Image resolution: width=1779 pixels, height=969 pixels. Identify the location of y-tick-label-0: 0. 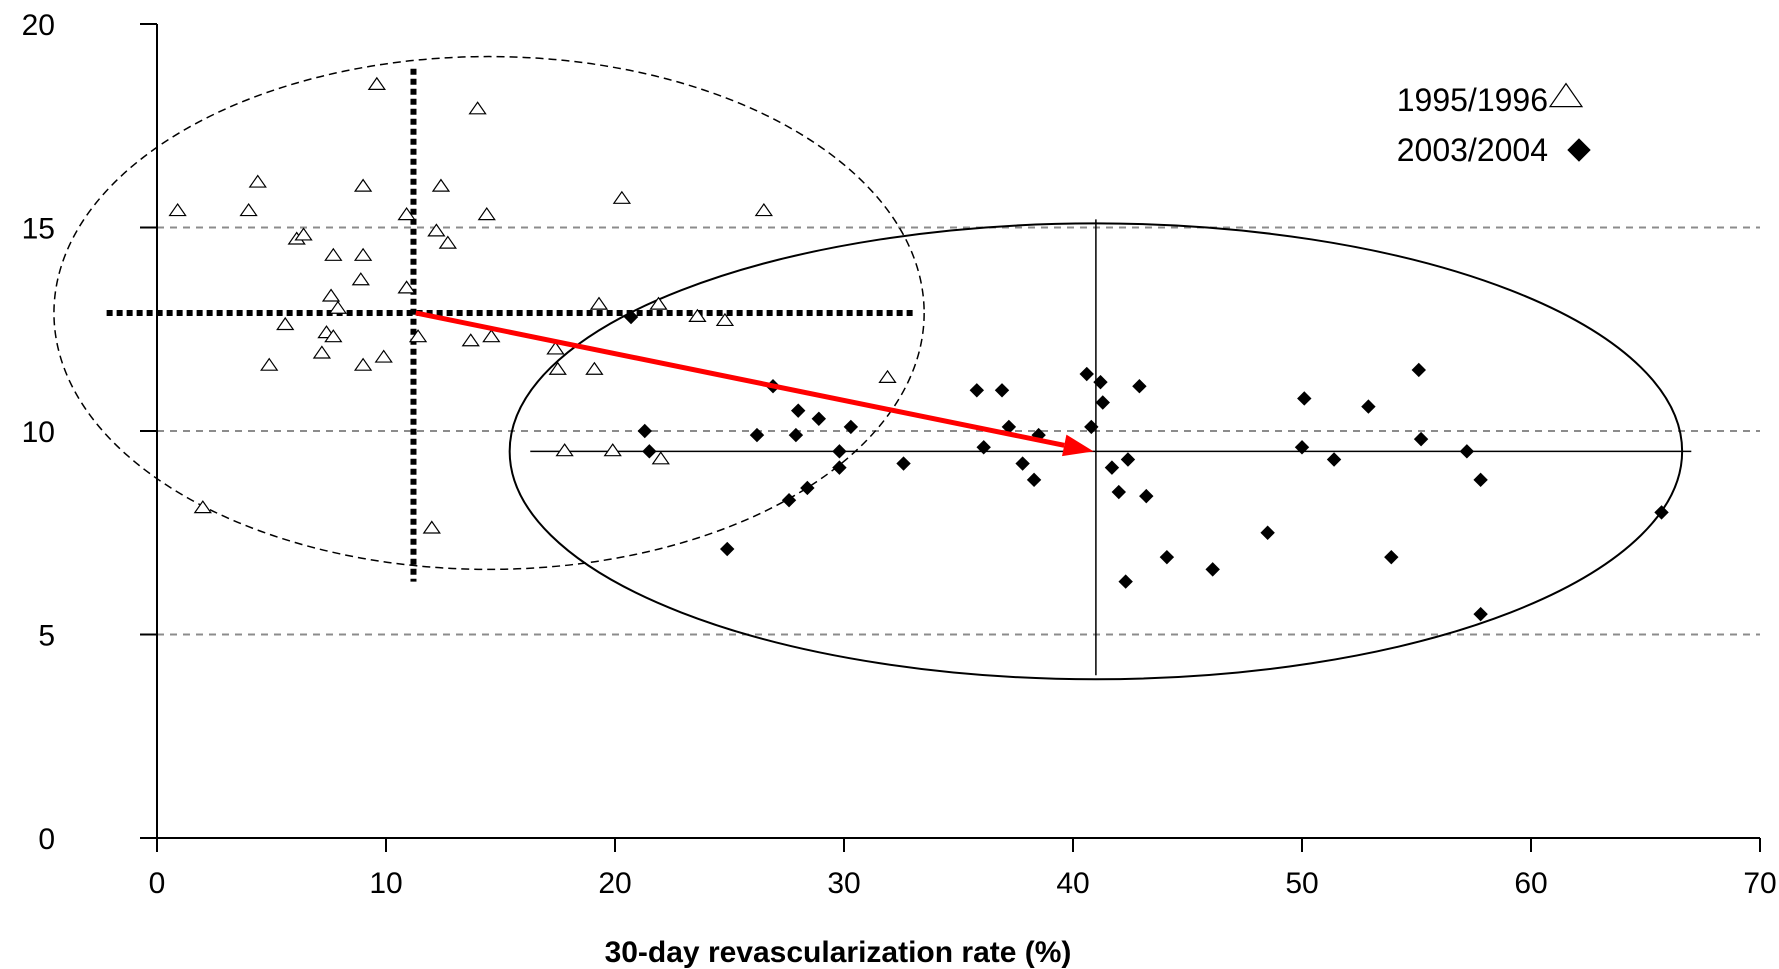
(46, 839).